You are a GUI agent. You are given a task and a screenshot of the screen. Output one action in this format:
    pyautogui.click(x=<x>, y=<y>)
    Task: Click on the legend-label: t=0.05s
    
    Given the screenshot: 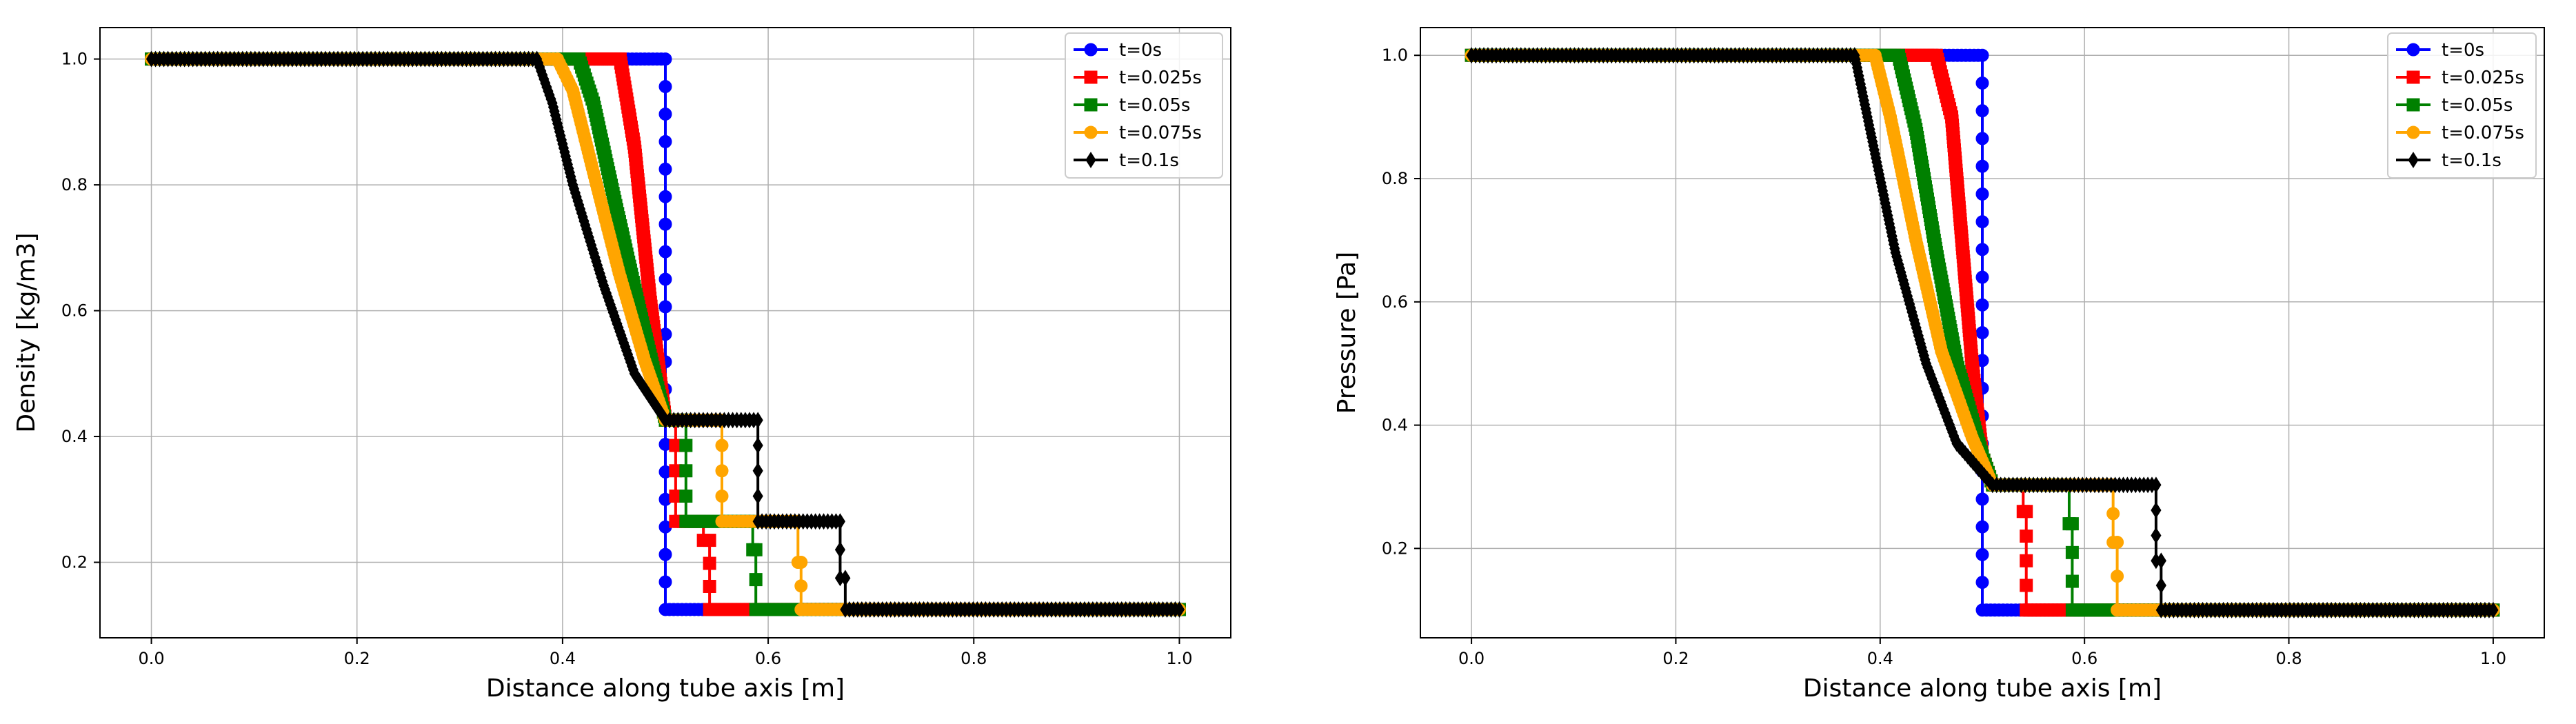 What is the action you would take?
    pyautogui.click(x=1154, y=105)
    